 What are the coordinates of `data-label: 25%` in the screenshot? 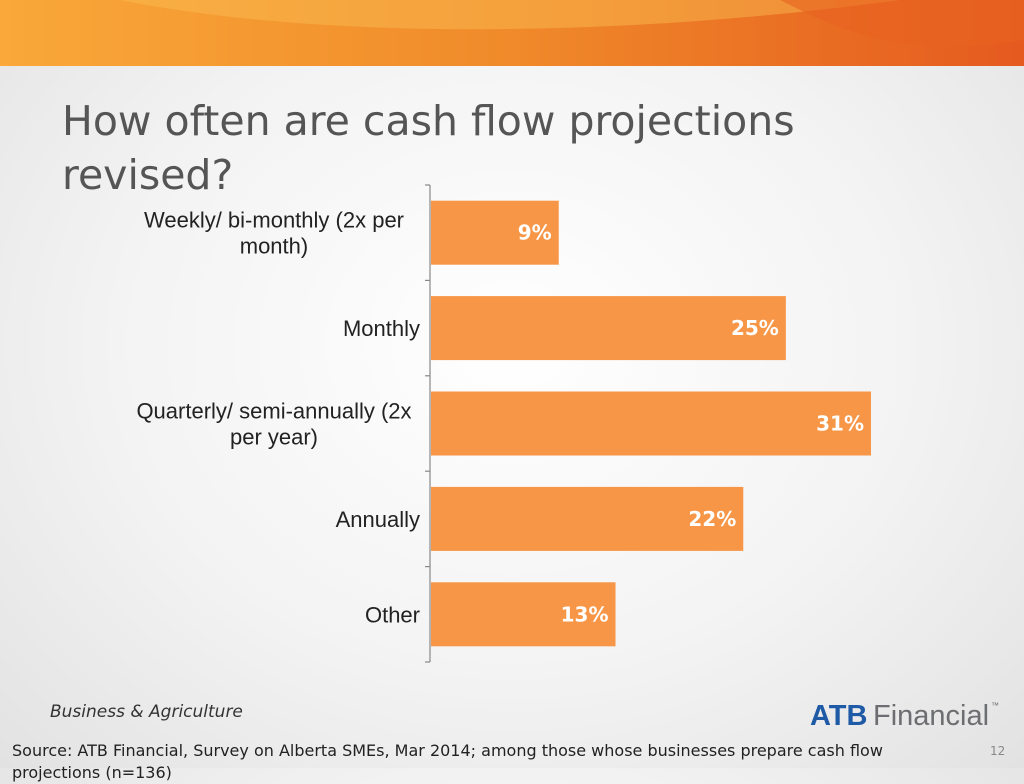 It's located at (755, 328).